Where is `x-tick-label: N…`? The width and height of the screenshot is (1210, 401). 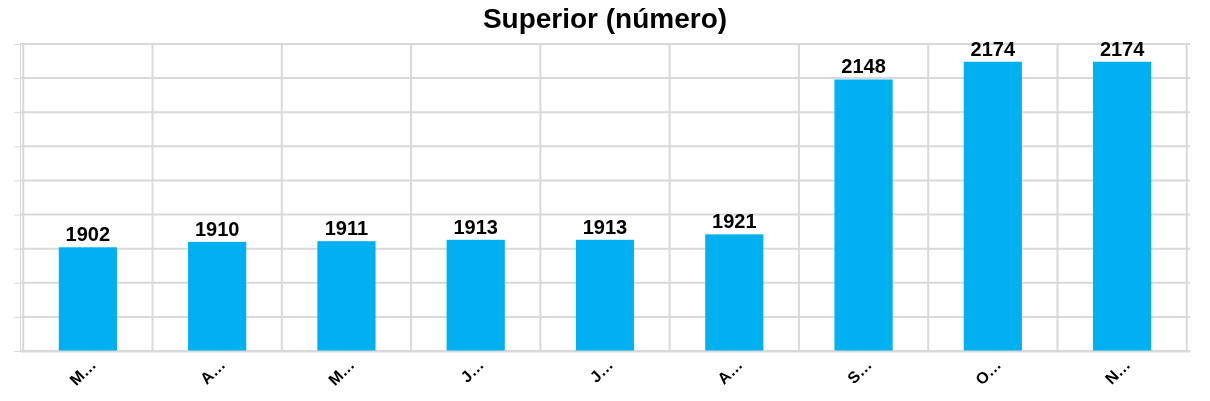
x-tick-label: N… is located at coordinates (1117, 371).